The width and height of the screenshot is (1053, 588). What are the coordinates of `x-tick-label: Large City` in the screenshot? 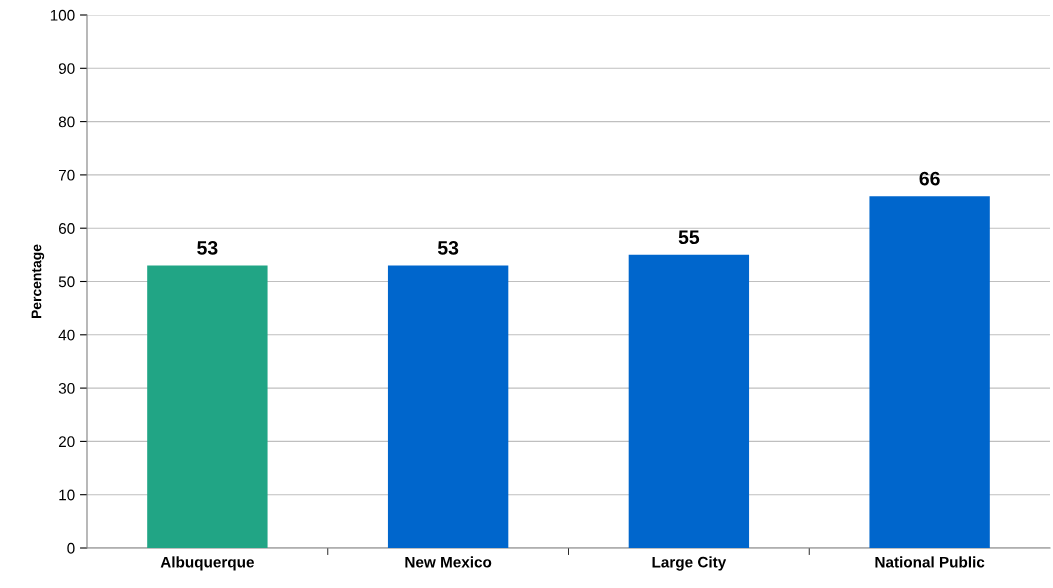 It's located at (689, 563).